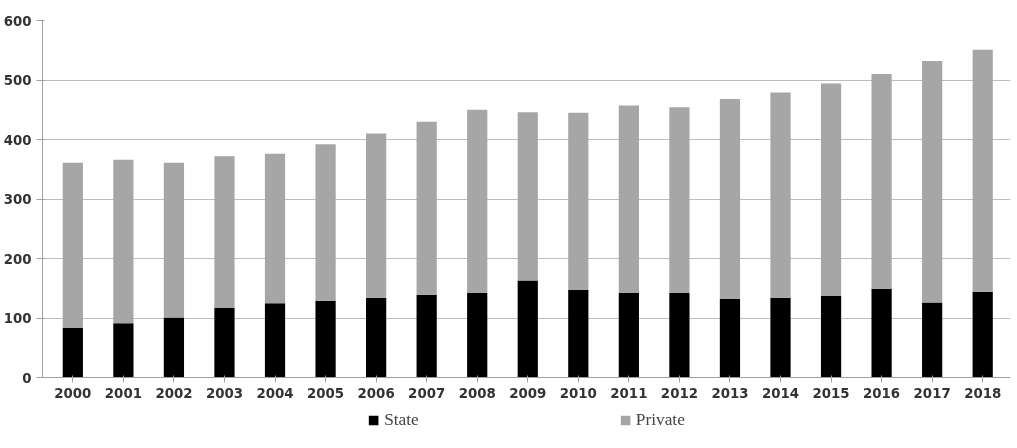  I want to click on y-tick-label: 0, so click(27, 378).